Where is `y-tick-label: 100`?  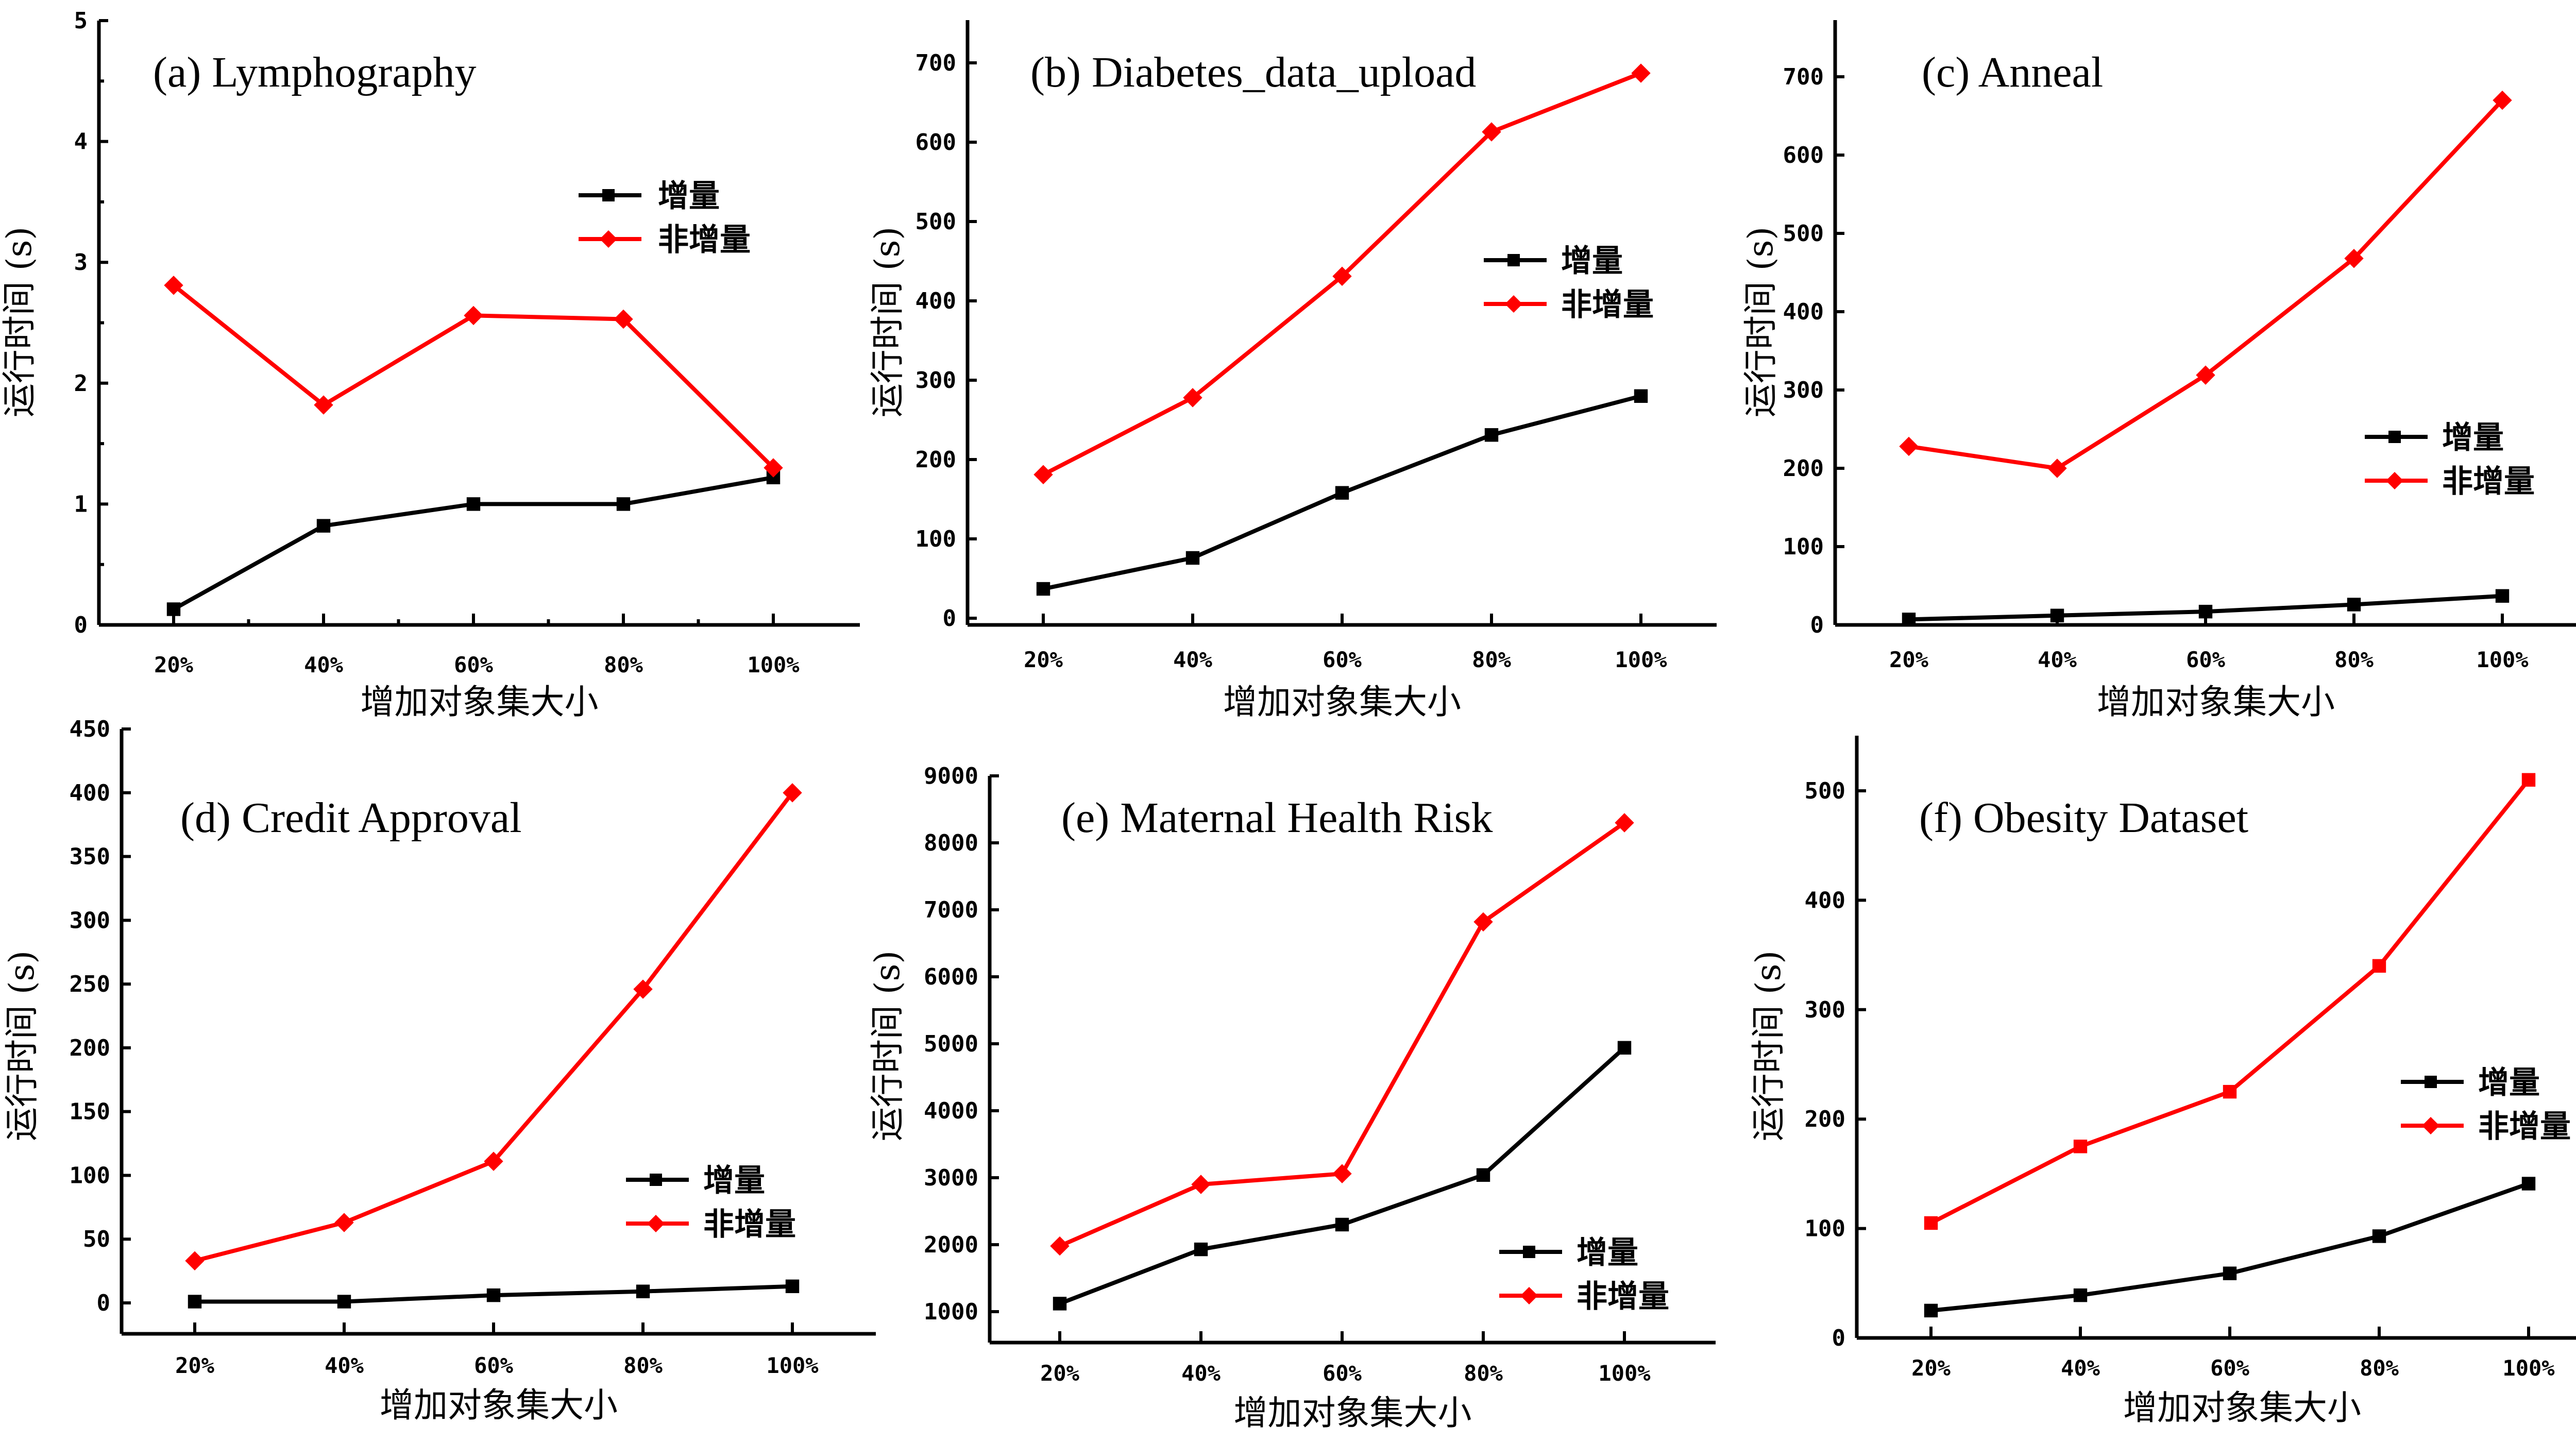
y-tick-label: 100 is located at coordinates (1803, 547).